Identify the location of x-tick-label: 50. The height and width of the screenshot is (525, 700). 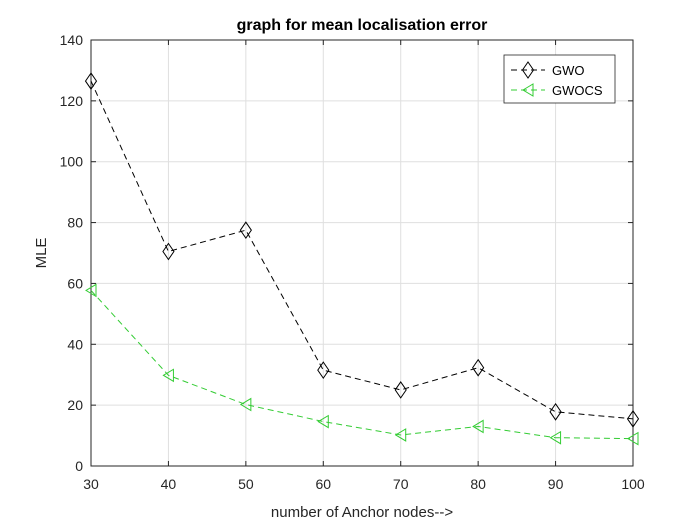
(246, 484).